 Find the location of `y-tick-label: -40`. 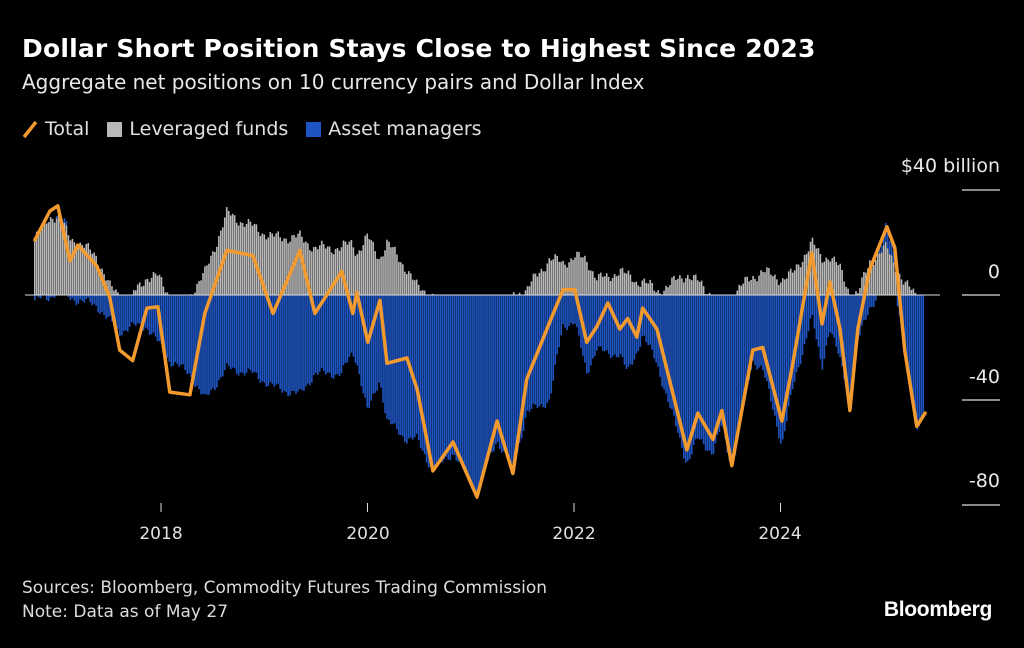

y-tick-label: -40 is located at coordinates (984, 377).